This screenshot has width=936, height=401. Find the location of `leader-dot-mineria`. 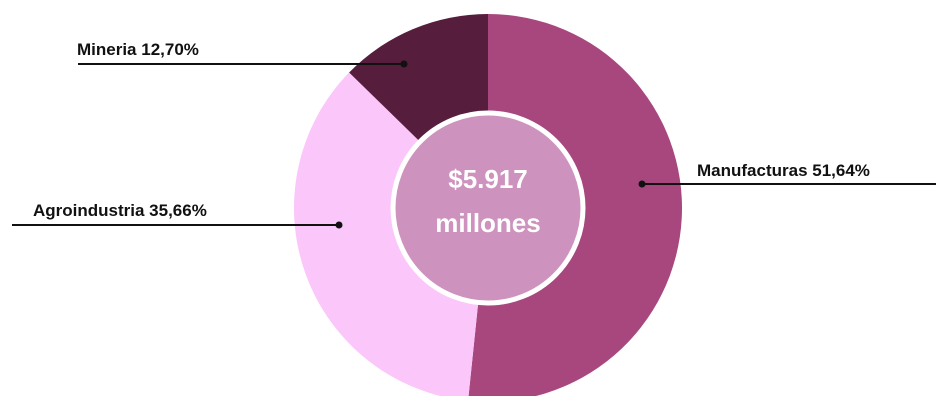

leader-dot-mineria is located at coordinates (404, 64).